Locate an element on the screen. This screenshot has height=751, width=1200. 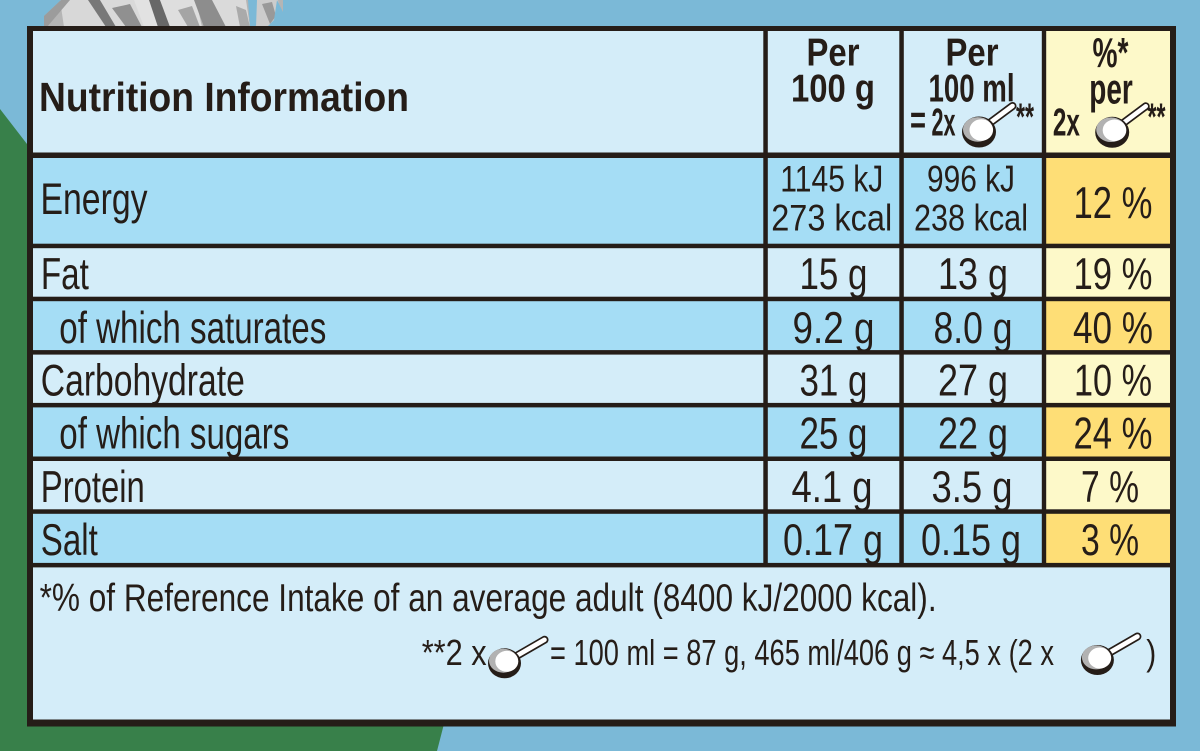
svg-text: 996 kJ is located at coordinates (971, 179).